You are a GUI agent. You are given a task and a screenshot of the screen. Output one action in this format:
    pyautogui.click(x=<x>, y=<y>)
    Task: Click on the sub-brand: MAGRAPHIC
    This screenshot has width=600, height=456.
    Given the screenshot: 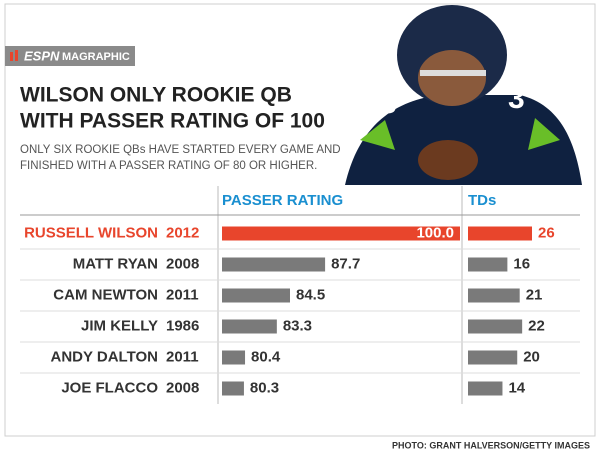 What is the action you would take?
    pyautogui.click(x=96, y=57)
    